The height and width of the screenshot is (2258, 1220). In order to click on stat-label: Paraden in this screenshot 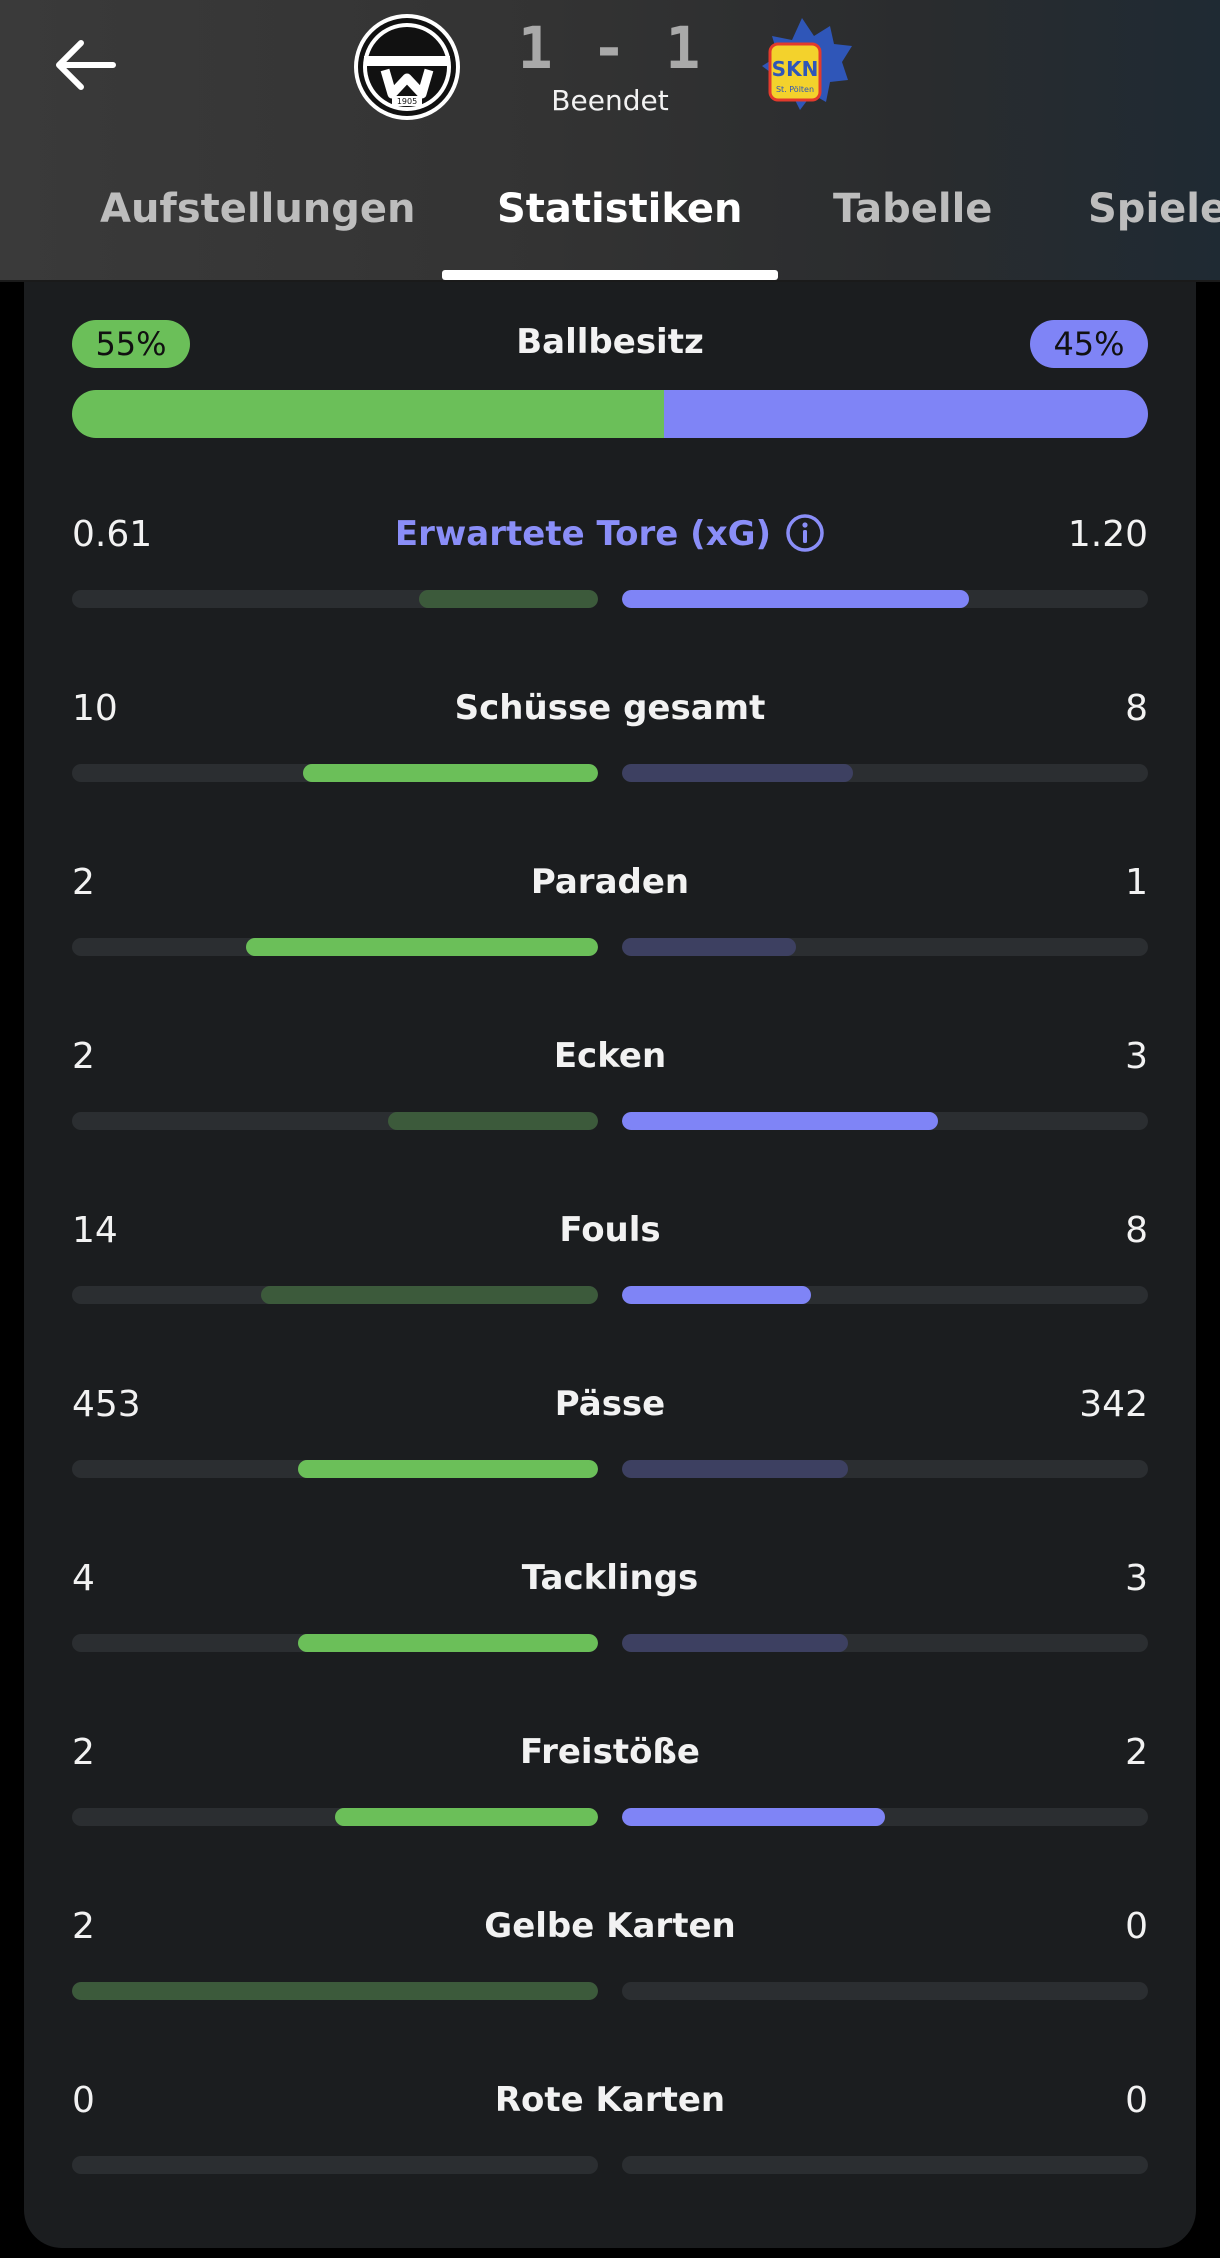, I will do `click(610, 882)`.